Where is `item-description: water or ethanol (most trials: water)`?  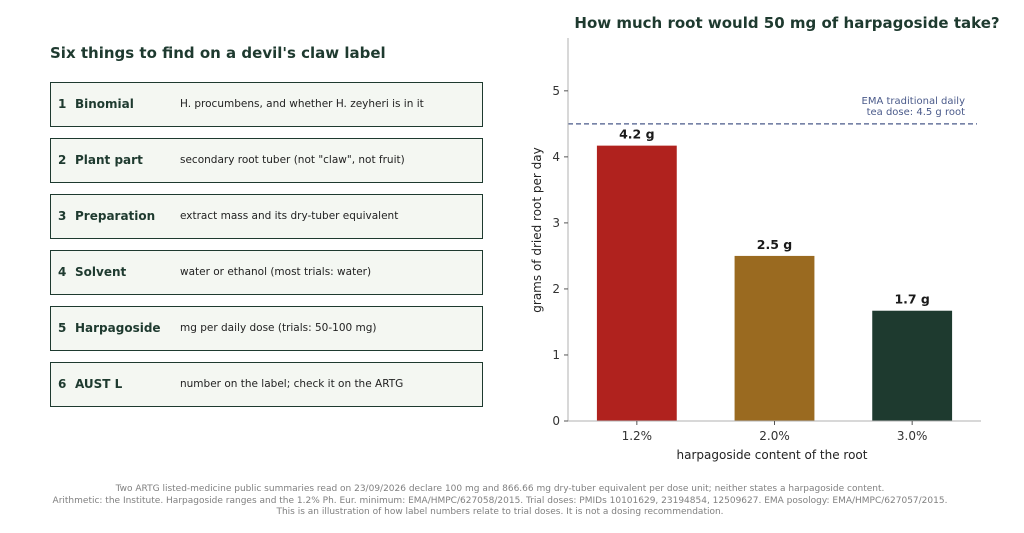
item-description: water or ethanol (most trials: water) is located at coordinates (276, 272).